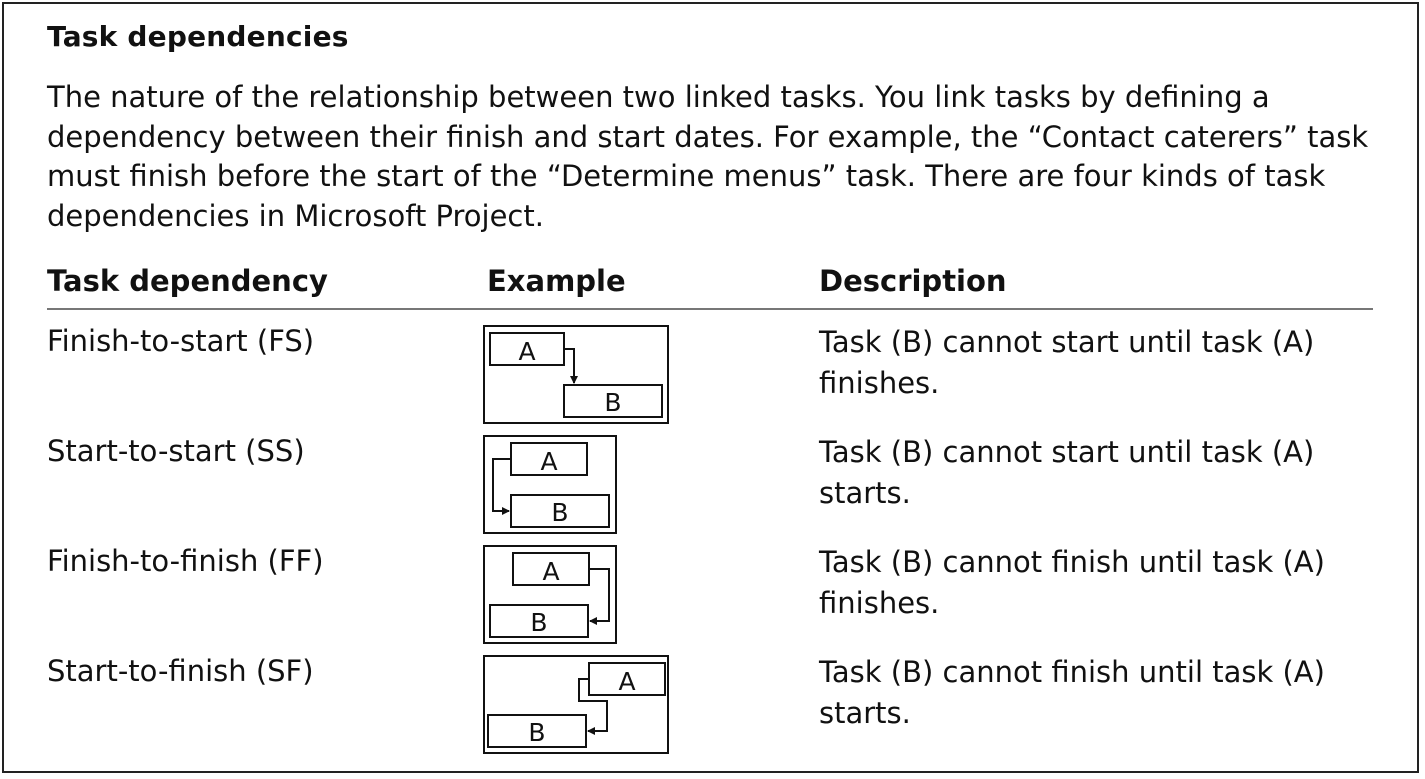 Image resolution: width=1425 pixels, height=779 pixels. Describe the element at coordinates (576, 705) in the screenshot. I see `example-diagram-sf: A B` at that location.